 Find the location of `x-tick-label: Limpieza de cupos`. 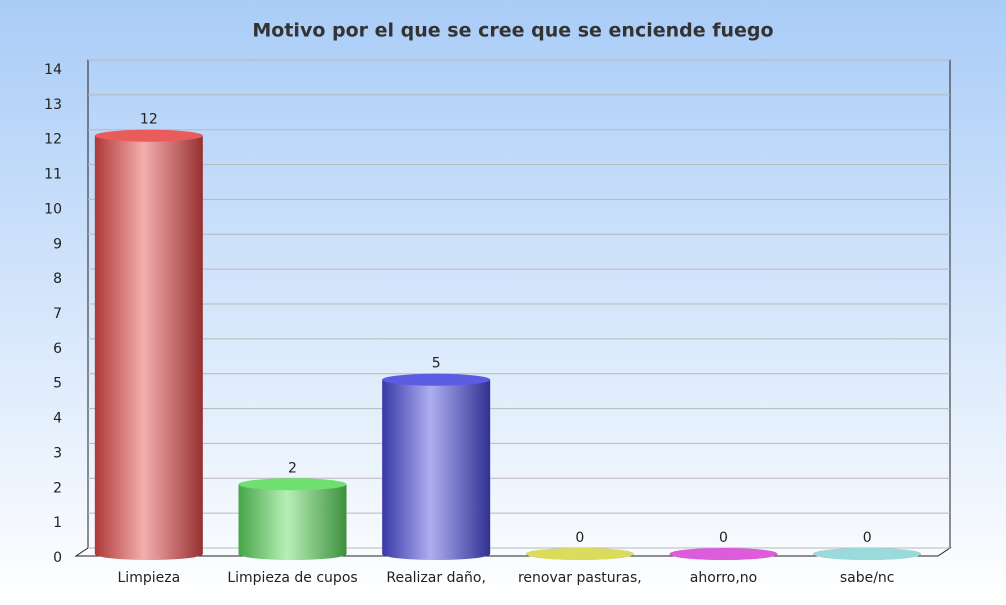

x-tick-label: Limpieza de cupos is located at coordinates (292, 578).